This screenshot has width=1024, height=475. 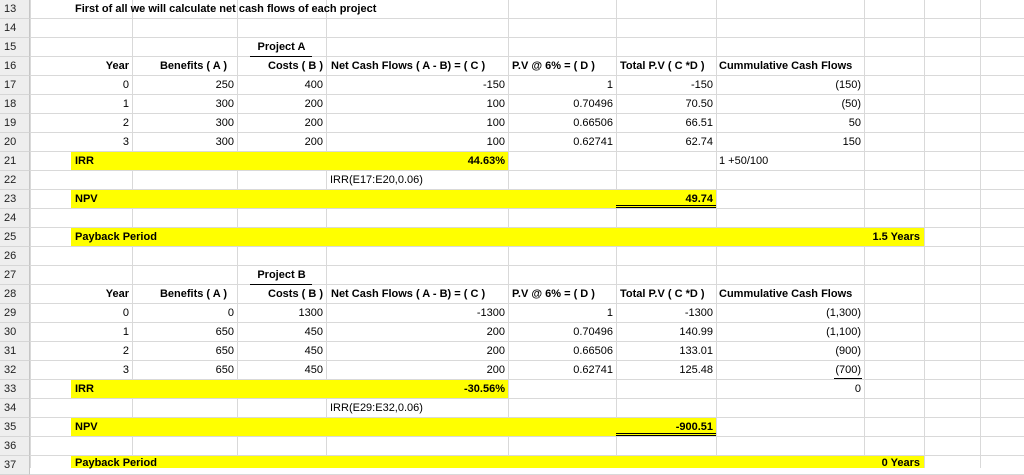 What do you see at coordinates (15, 370) in the screenshot?
I see `row-header: 32` at bounding box center [15, 370].